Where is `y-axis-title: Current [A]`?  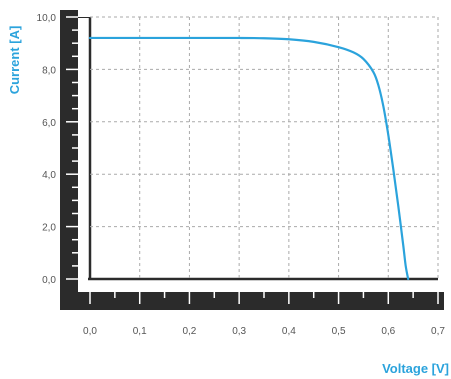 y-axis-title: Current [A] is located at coordinates (14, 60).